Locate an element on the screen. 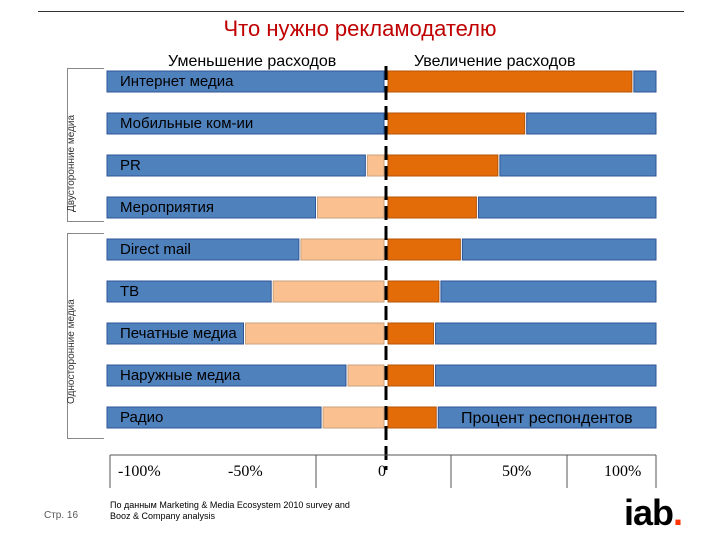 The height and width of the screenshot is (540, 720). category-label: Наружные медиа is located at coordinates (180, 375).